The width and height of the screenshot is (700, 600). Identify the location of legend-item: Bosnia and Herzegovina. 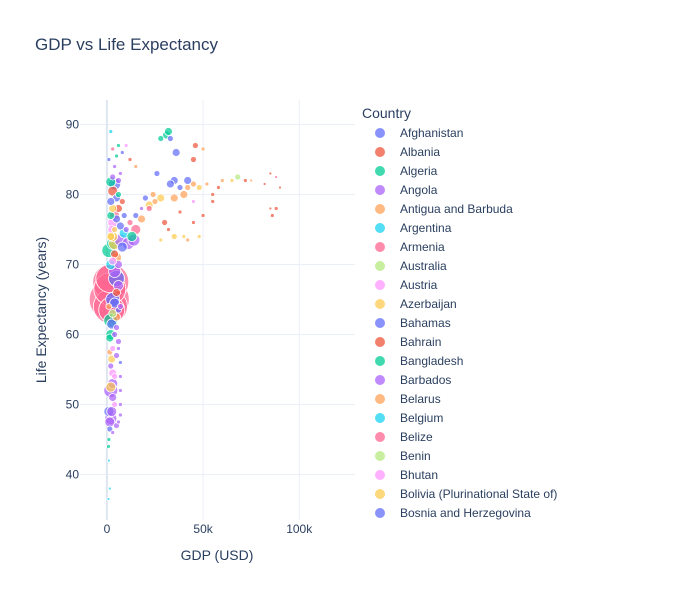
(453, 513).